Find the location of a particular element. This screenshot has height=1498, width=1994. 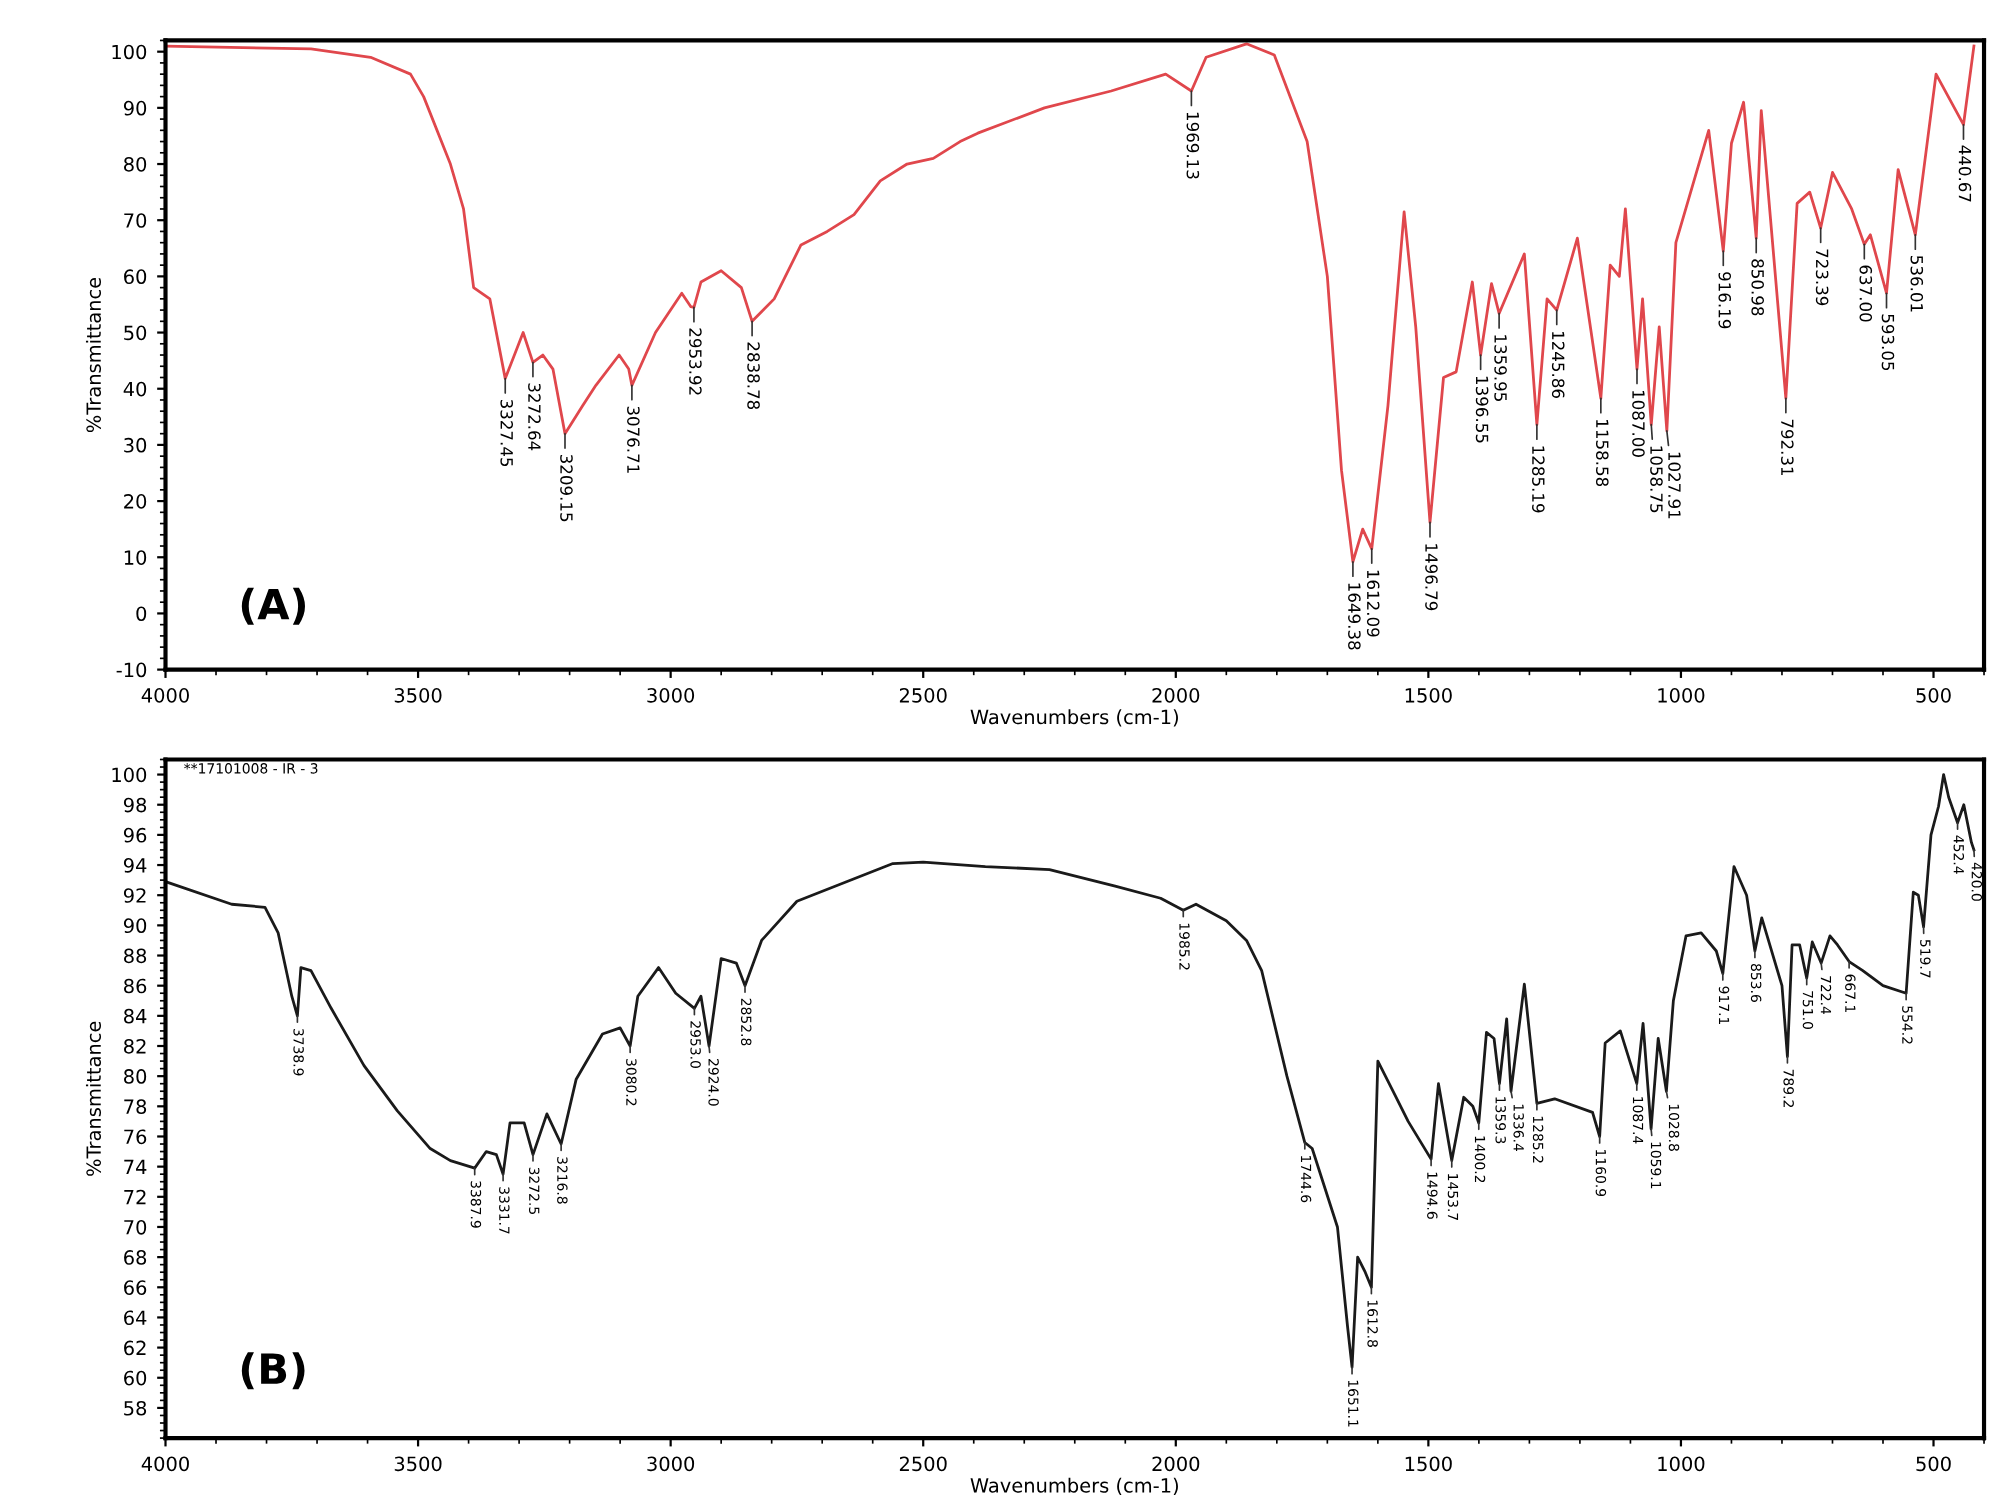

y-tick-label: 66 is located at coordinates (135, 1287).